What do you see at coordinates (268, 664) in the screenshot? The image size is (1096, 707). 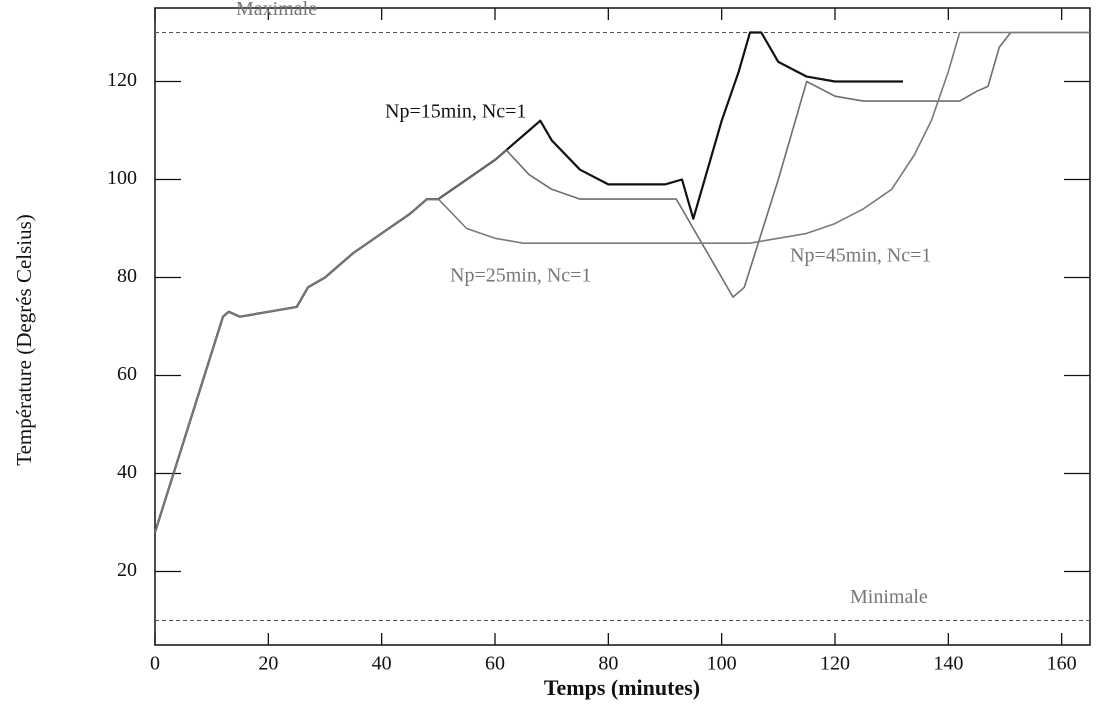 I see `x-tick-label: 20` at bounding box center [268, 664].